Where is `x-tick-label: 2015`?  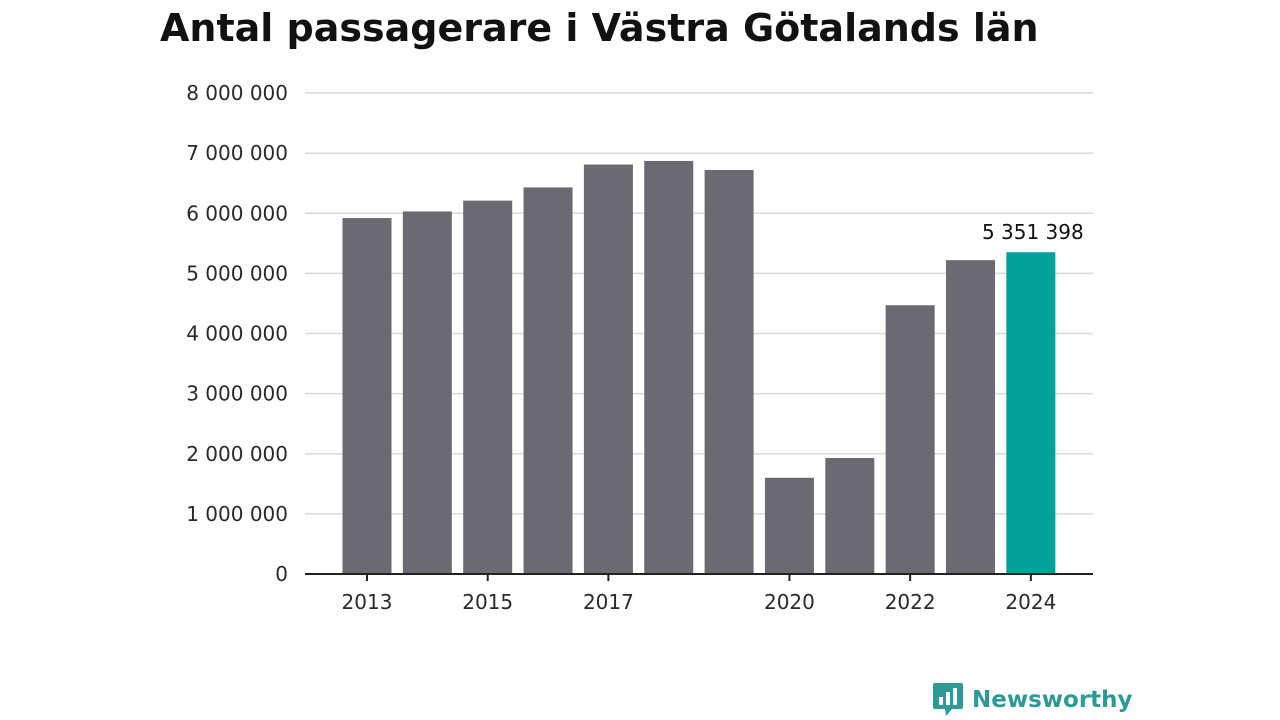
x-tick-label: 2015 is located at coordinates (487, 602).